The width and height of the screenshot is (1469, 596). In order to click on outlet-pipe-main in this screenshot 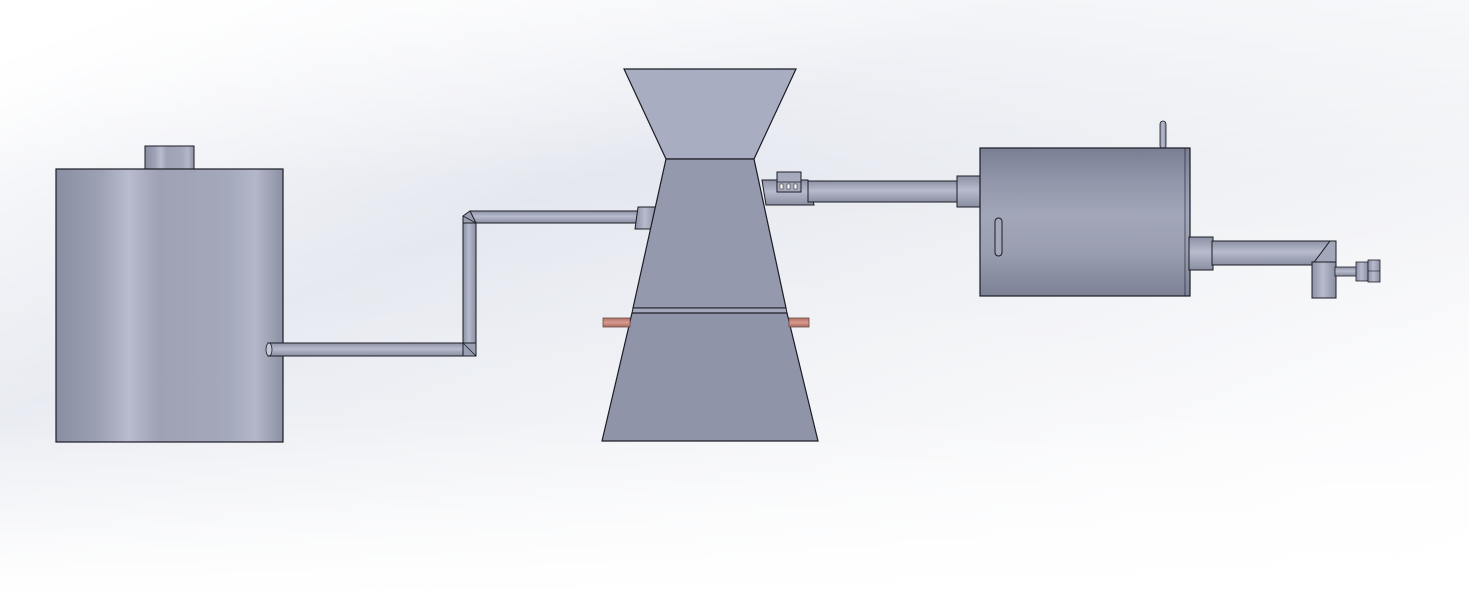, I will do `click(883, 191)`.